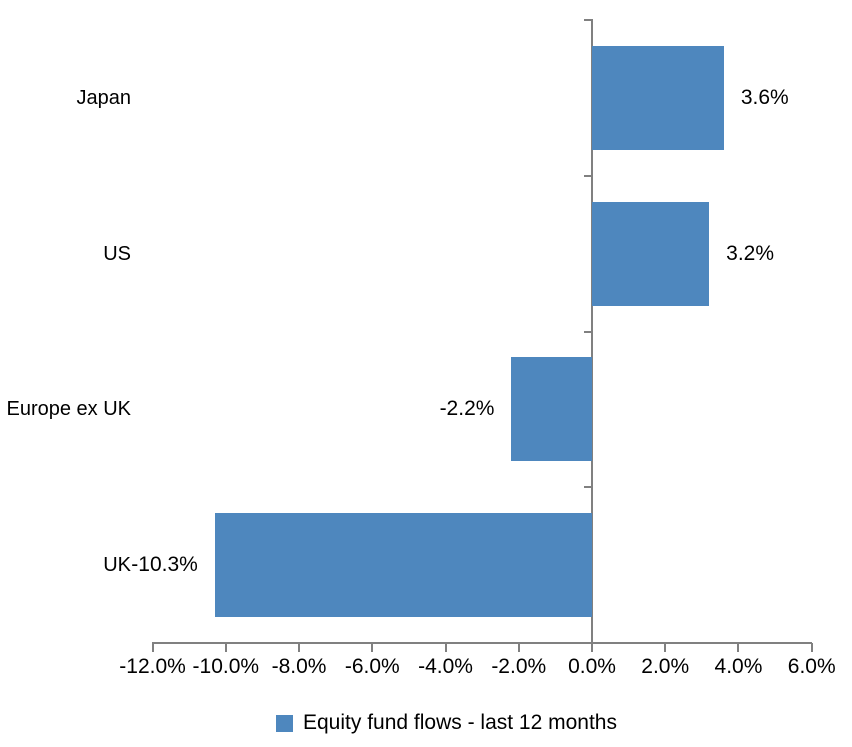 This screenshot has height=747, width=852. Describe the element at coordinates (665, 666) in the screenshot. I see `x-tick-label: 2.0%` at that location.